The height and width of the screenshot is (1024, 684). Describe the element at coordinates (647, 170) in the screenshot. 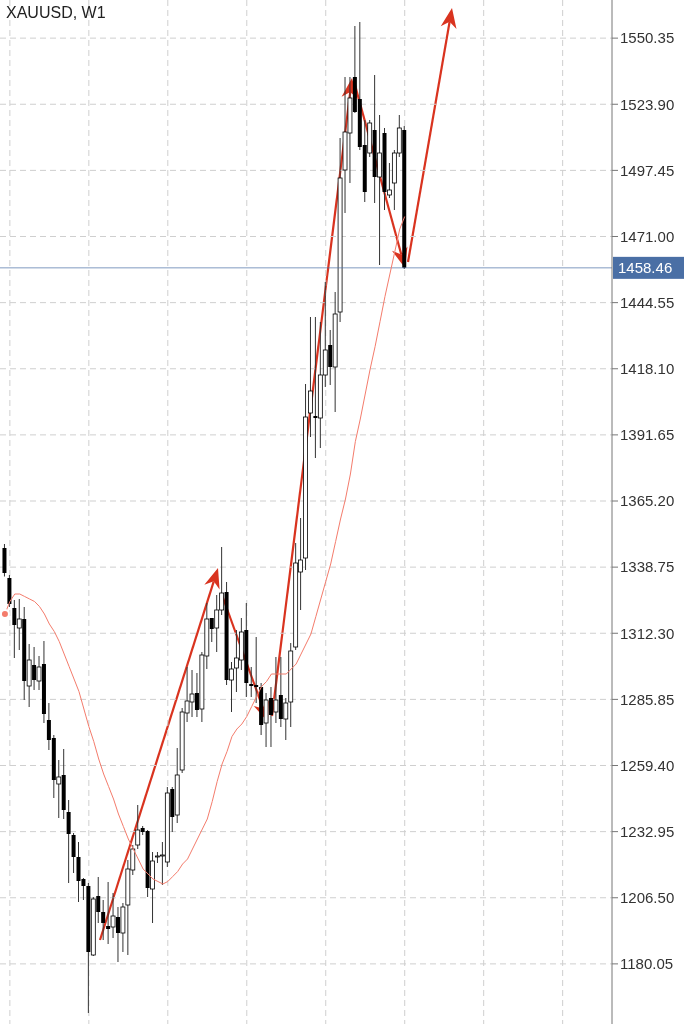

I see `y-tick-label: 1497.45` at that location.